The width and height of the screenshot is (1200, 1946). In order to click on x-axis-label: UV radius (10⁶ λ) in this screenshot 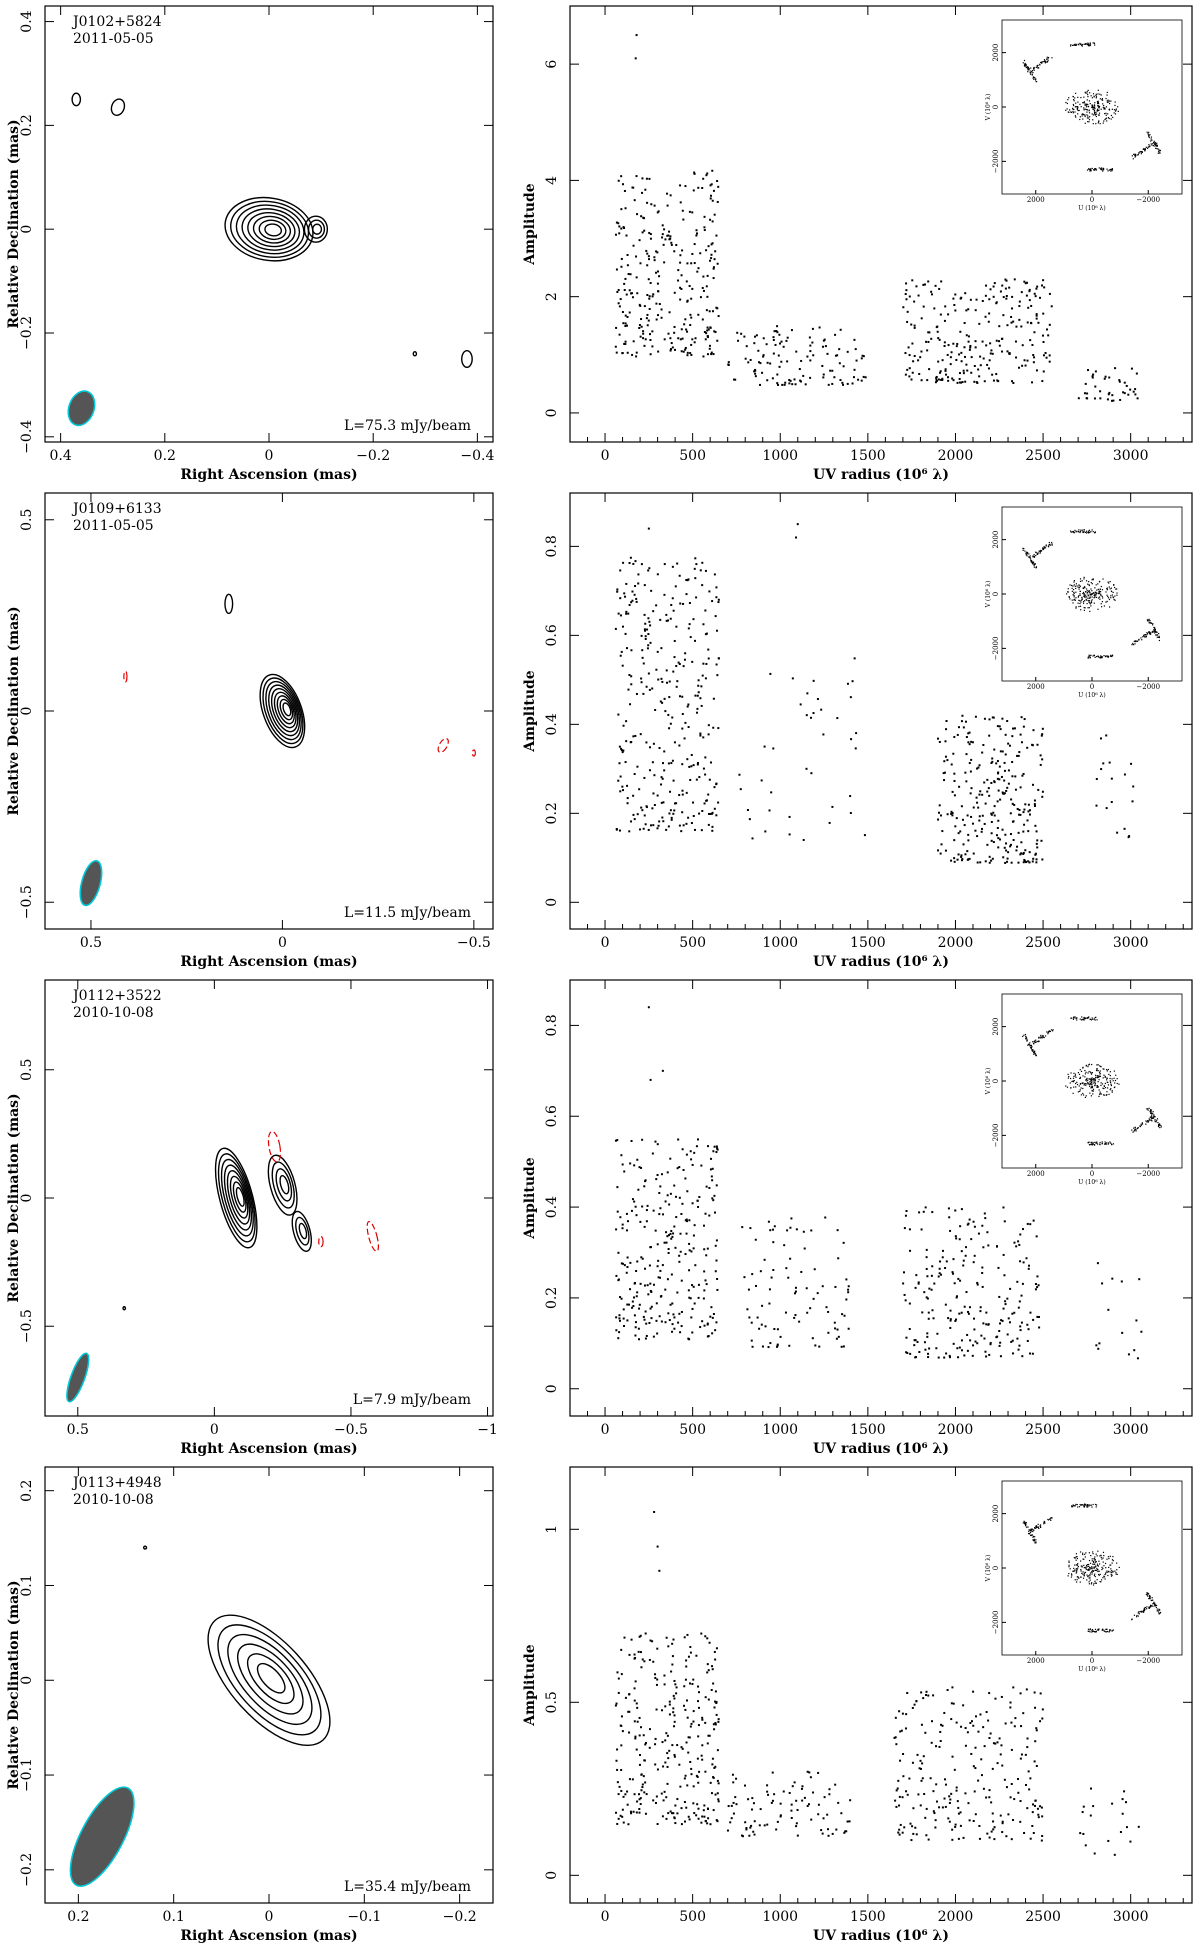, I will do `click(881, 962)`.